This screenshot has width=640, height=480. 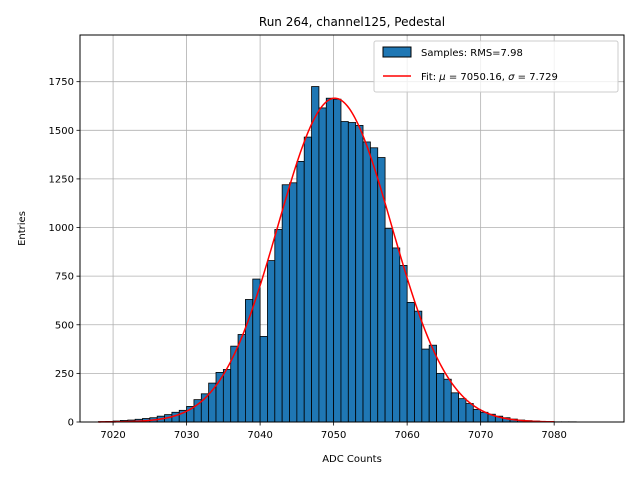 I want to click on y-tick-label: 1750, so click(x=61, y=82).